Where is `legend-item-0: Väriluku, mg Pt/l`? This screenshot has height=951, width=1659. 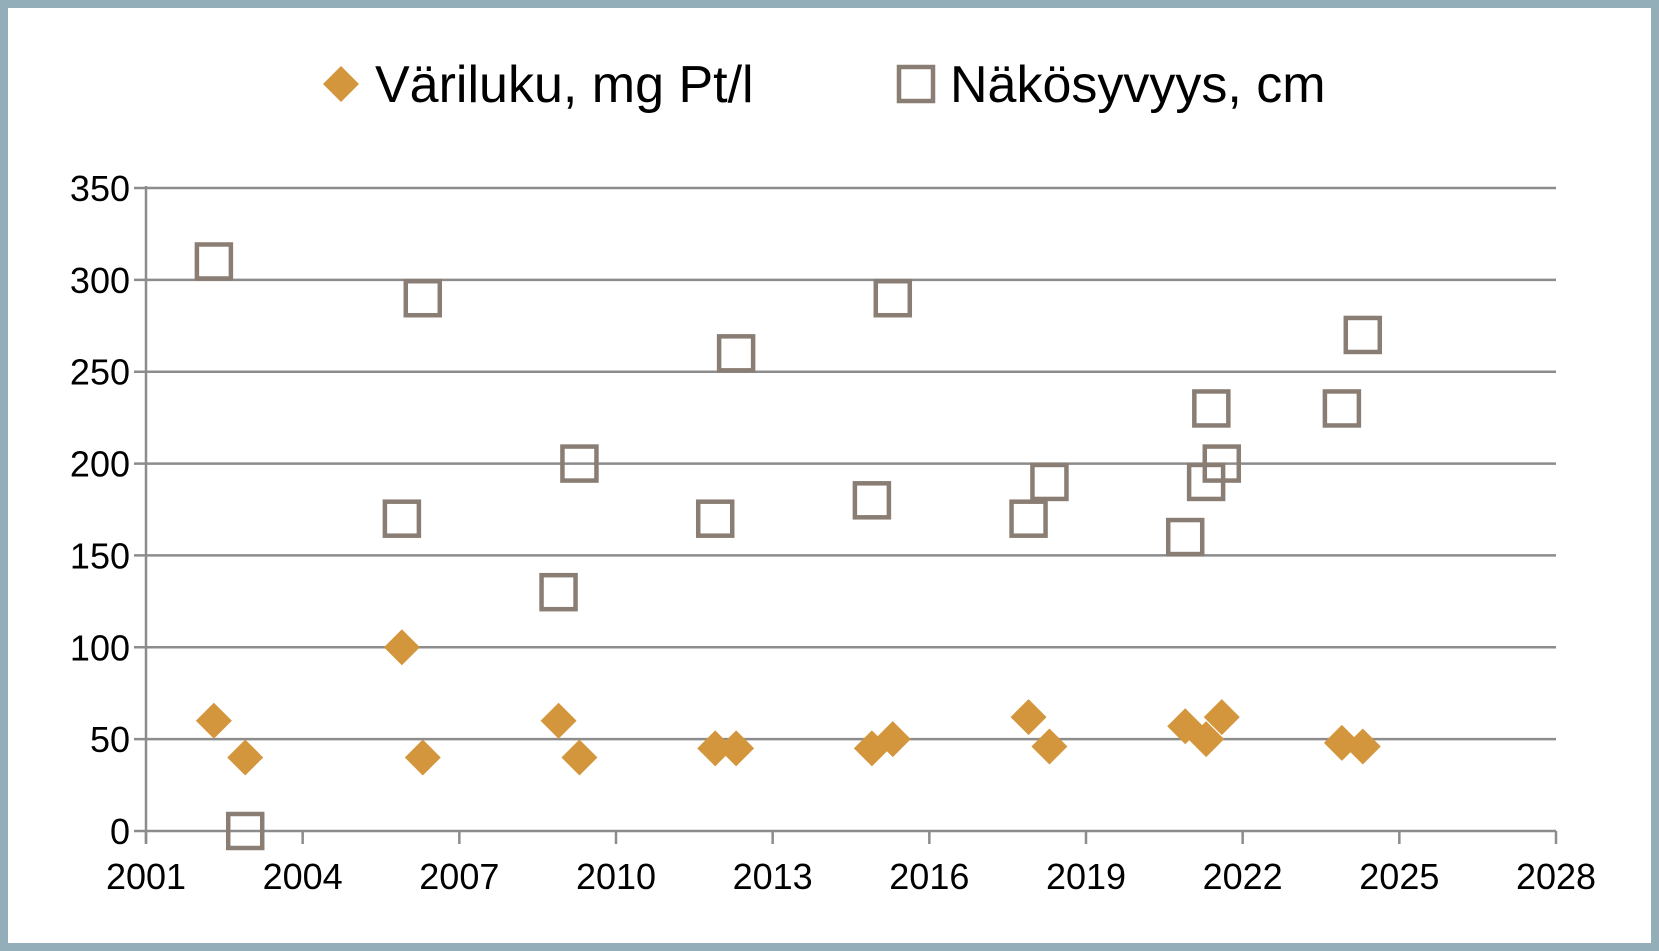 legend-item-0: Väriluku, mg Pt/l is located at coordinates (538, 85).